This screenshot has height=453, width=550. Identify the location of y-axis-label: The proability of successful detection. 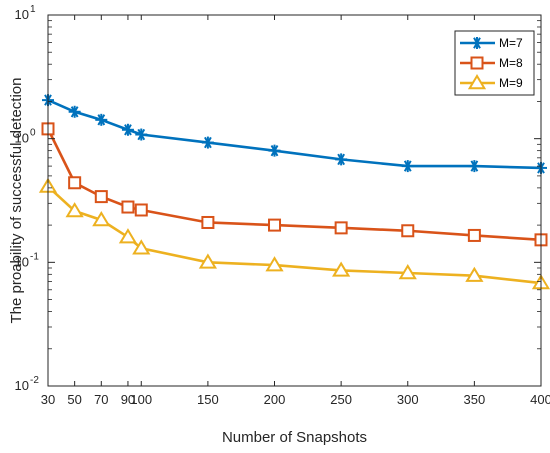
(16, 201).